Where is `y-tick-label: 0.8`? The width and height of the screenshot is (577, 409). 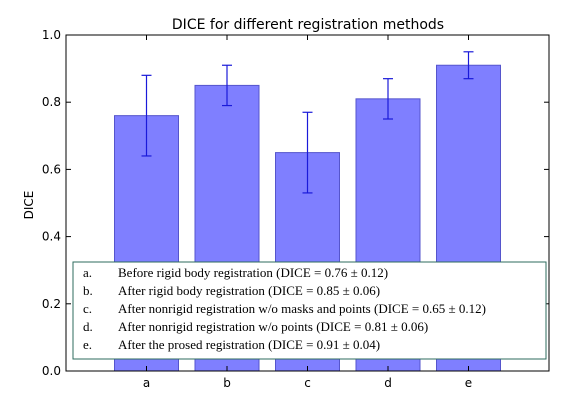 y-tick-label: 0.8 is located at coordinates (51, 102).